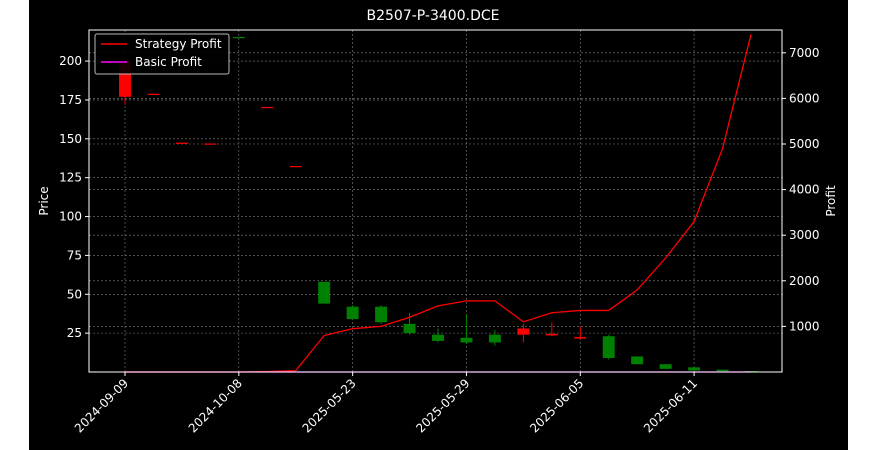 The image size is (878, 450). I want to click on right-tick-label: 2000, so click(804, 281).